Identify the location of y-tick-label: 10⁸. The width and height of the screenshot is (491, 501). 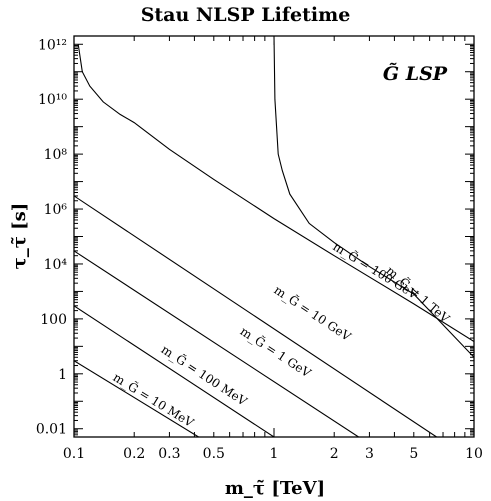
(56, 155).